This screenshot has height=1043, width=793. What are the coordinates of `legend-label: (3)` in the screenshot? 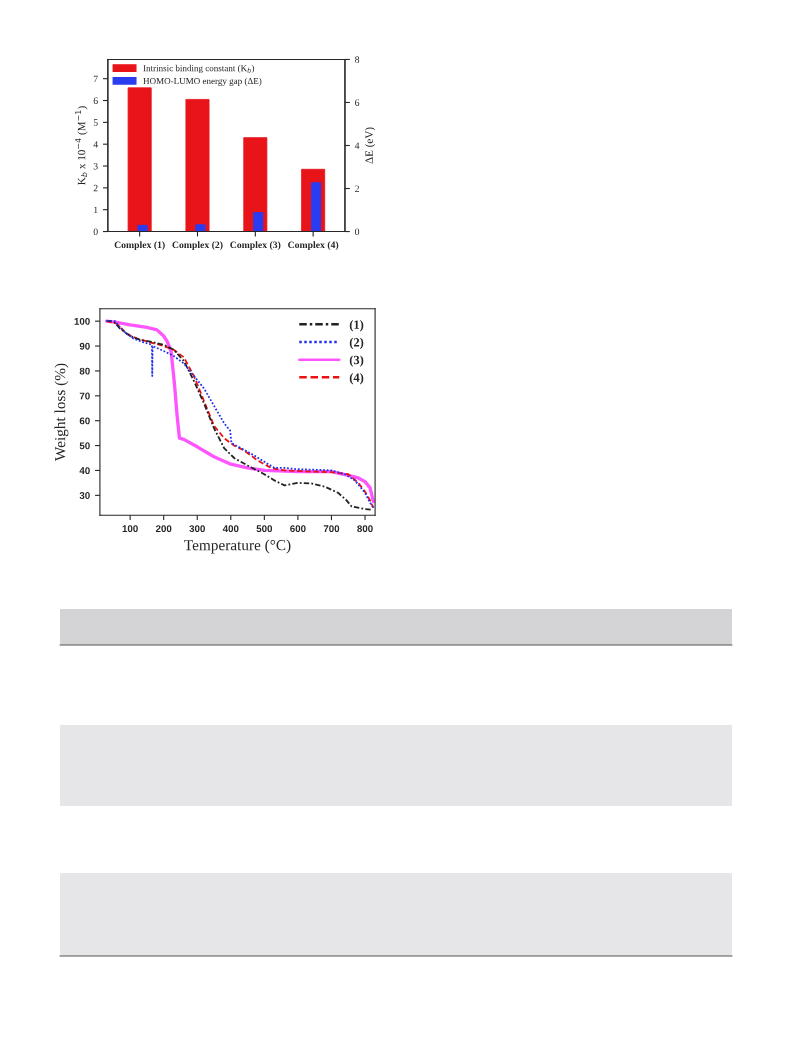 It's located at (356, 361).